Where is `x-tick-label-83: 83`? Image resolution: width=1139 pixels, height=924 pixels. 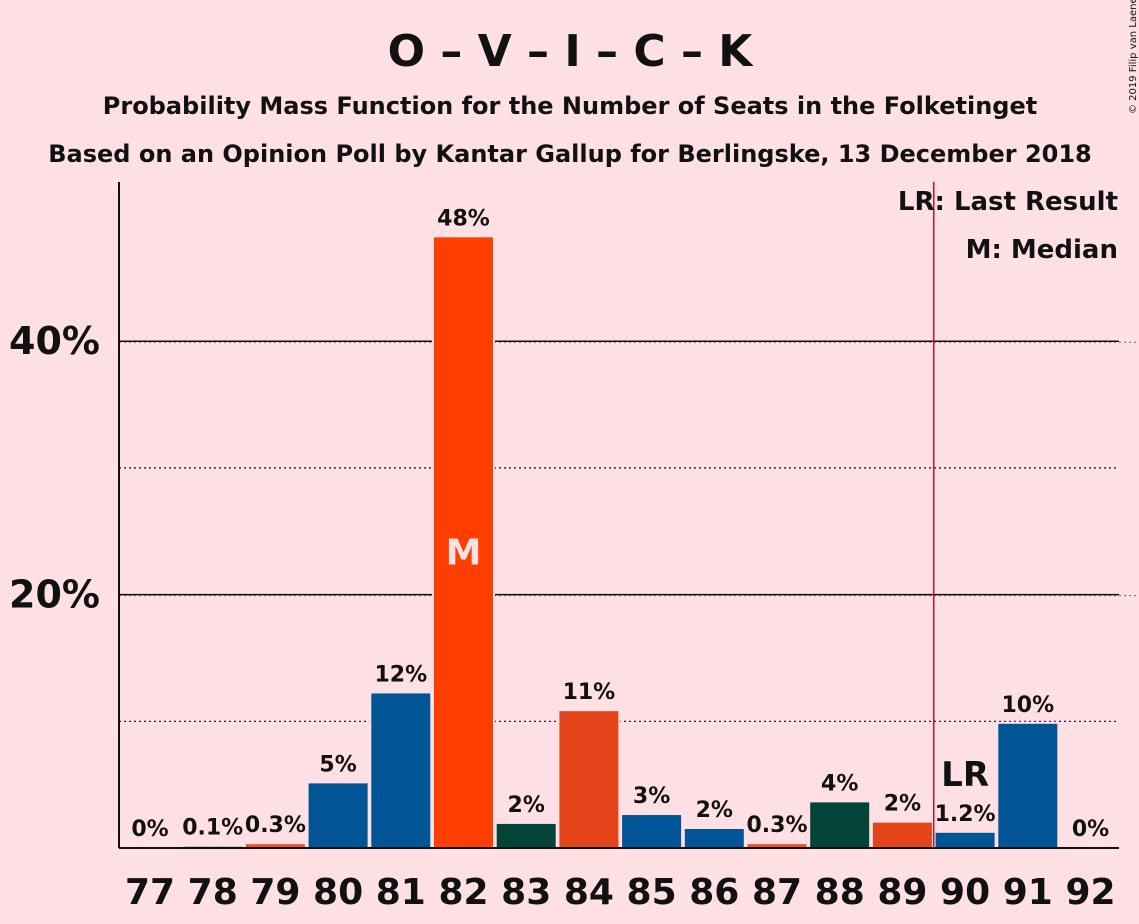 x-tick-label-83: 83 is located at coordinates (526, 892).